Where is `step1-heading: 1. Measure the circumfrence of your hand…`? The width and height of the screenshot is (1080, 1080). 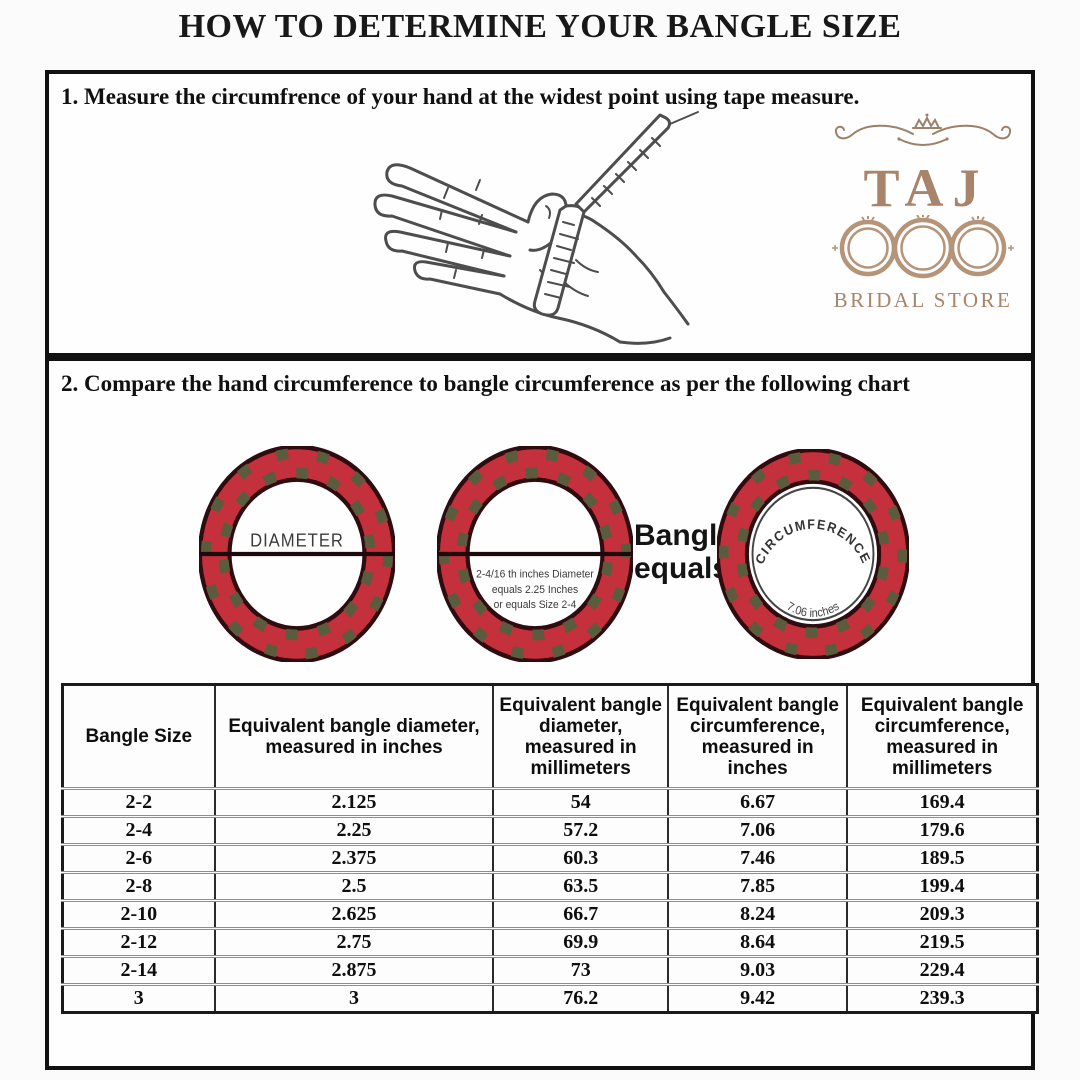
step1-heading: 1. Measure the circumfrence of your hand… is located at coordinates (460, 96).